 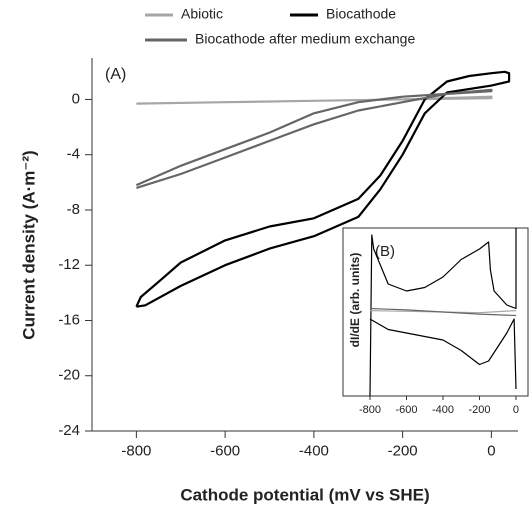 I want to click on y-tick-label: 0, so click(x=76, y=98).